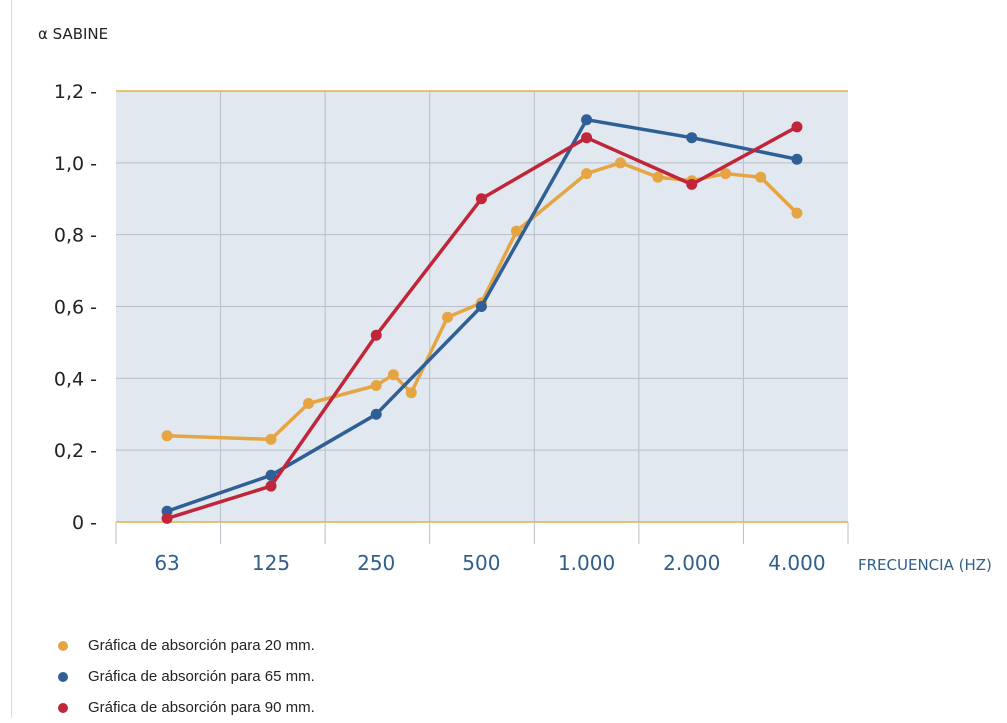  Describe the element at coordinates (84, 523) in the screenshot. I see `y-tick-label: 0 -` at that location.